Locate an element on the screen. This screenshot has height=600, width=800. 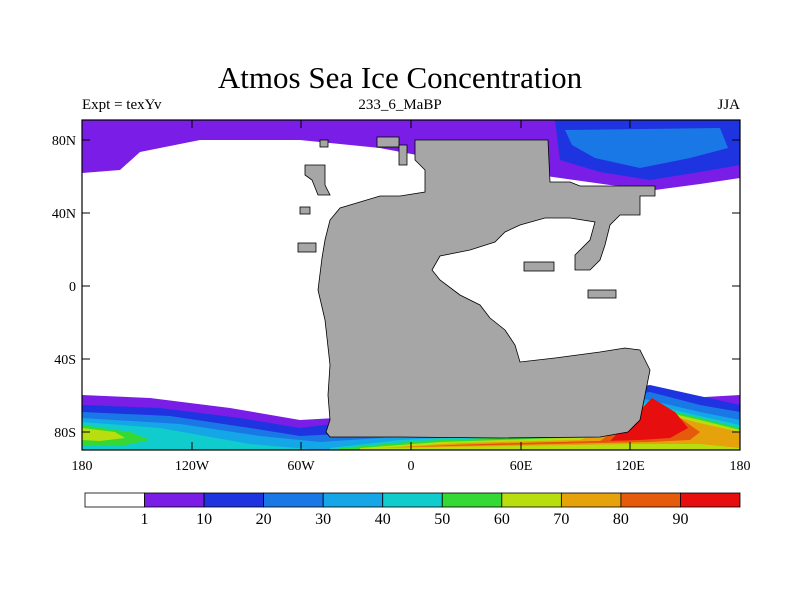
colorbar-label: 1 is located at coordinates (145, 519).